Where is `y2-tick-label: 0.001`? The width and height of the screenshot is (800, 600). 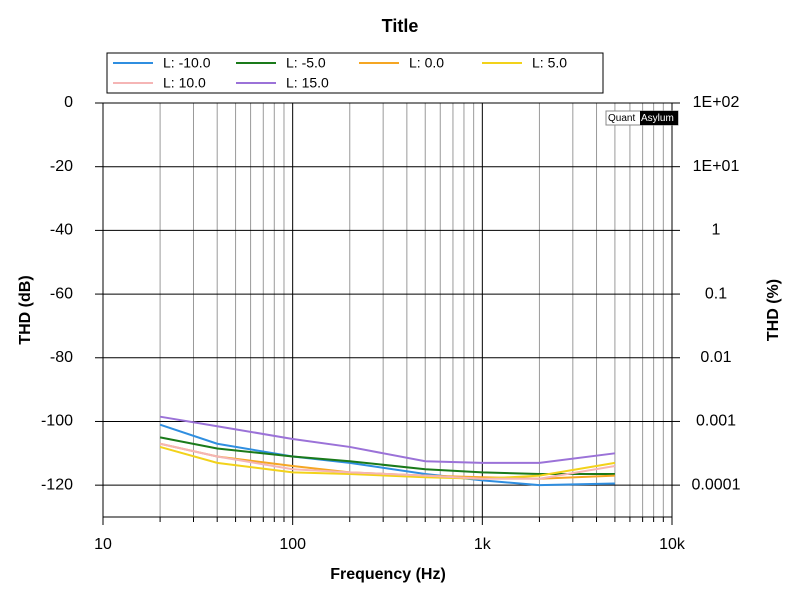
y2-tick-label: 0.001 is located at coordinates (716, 421).